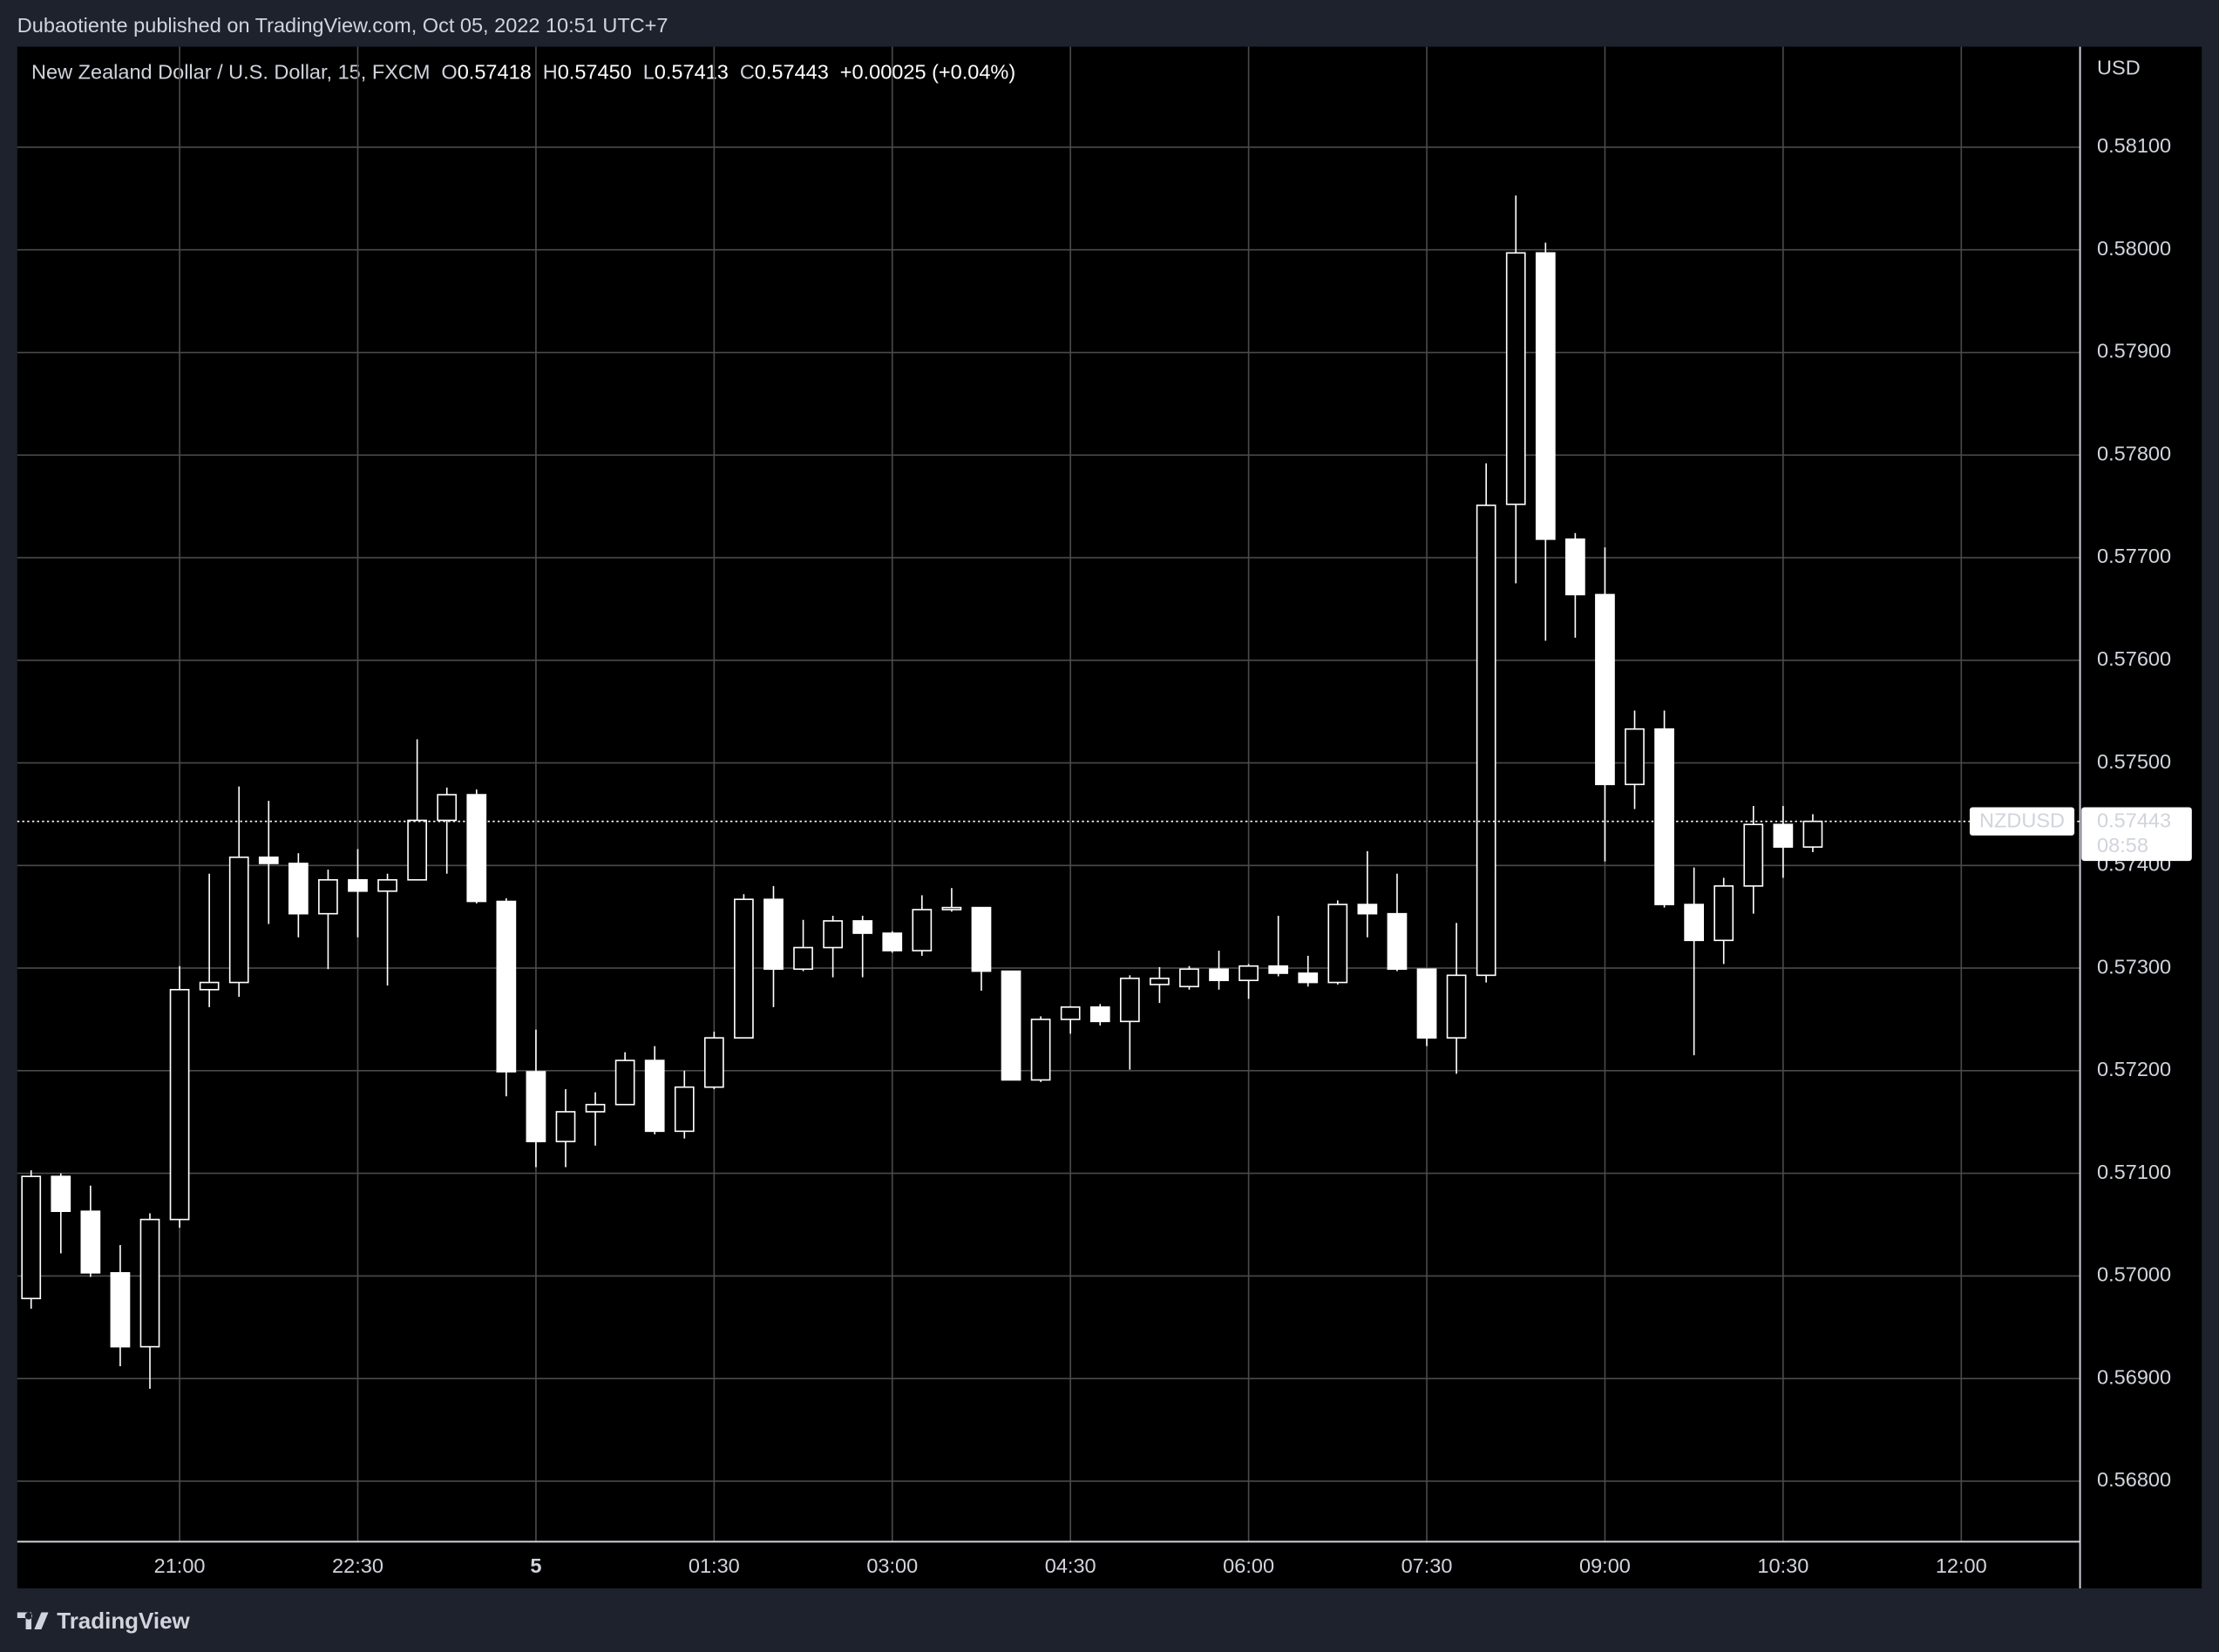  I want to click on legend-key: O, so click(449, 72).